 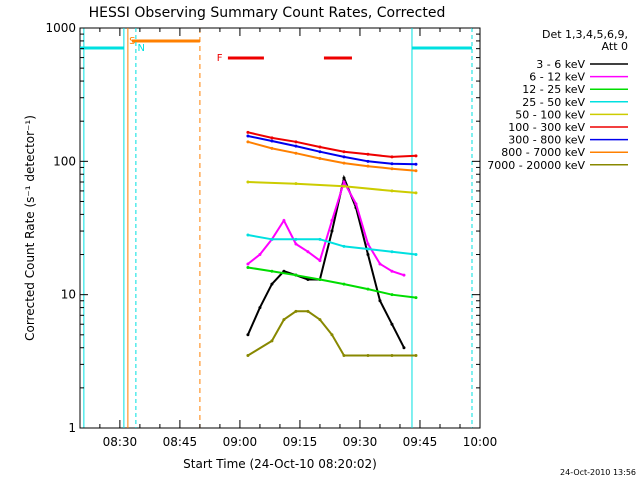 What do you see at coordinates (68, 295) in the screenshot?
I see `y-tick-label: 10` at bounding box center [68, 295].